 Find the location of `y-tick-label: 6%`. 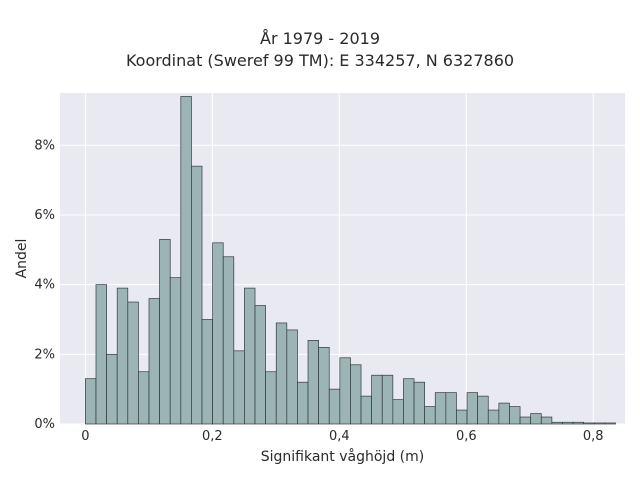

y-tick-label: 6% is located at coordinates (44, 215).